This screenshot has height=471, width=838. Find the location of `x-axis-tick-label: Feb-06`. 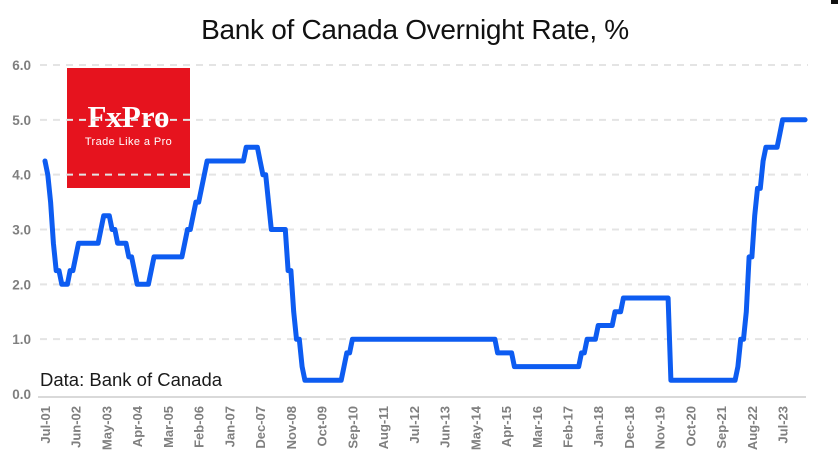

x-axis-tick-label: Feb-06 is located at coordinates (199, 427).